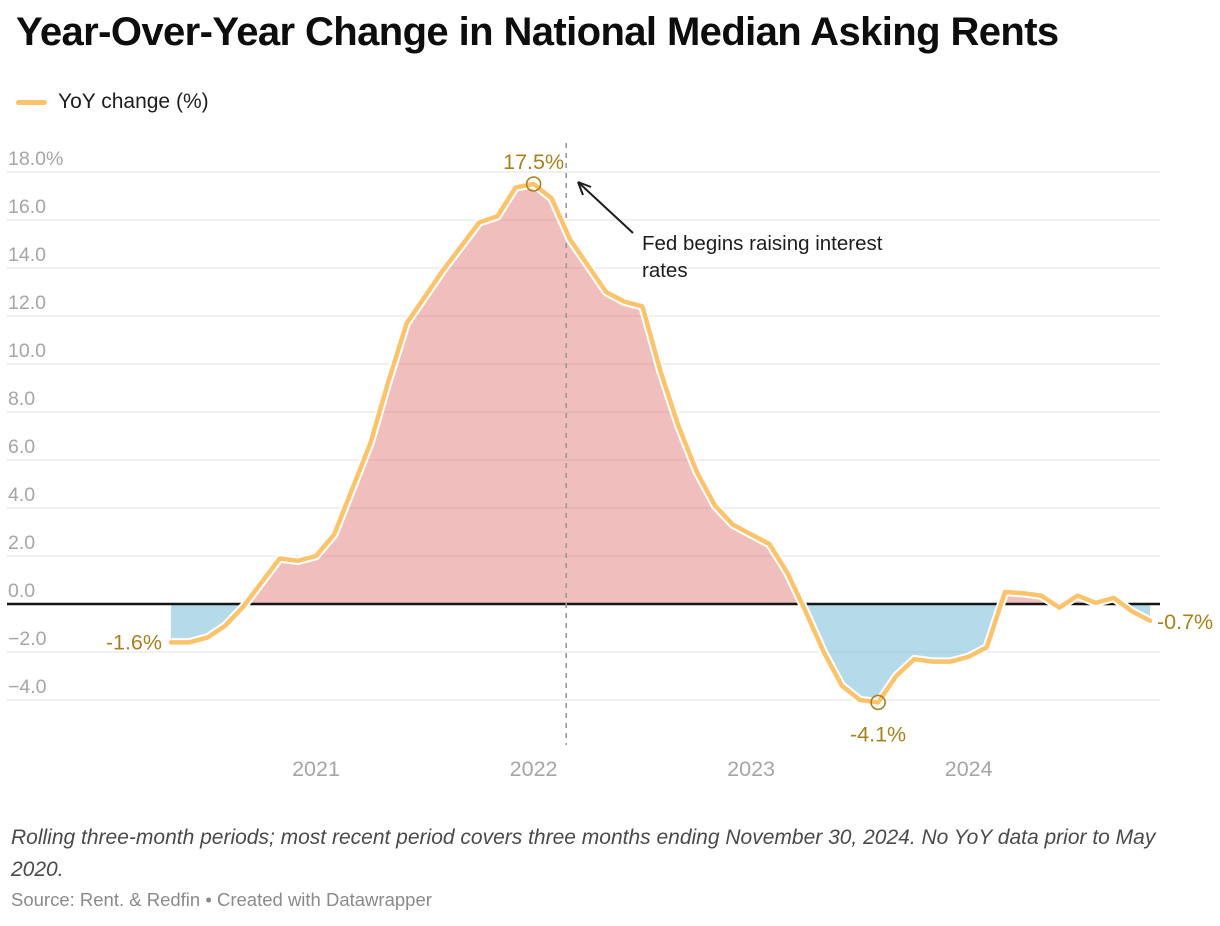 The image size is (1220, 926). I want to click on y-axis-label: 14.0, so click(27, 255).